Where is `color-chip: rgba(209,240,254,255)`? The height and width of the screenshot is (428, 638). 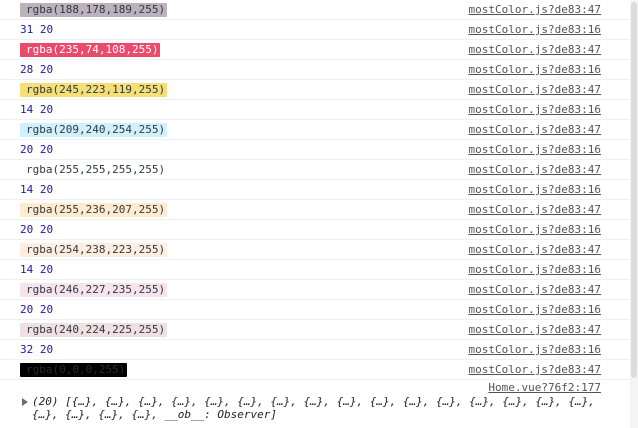 color-chip: rgba(209,240,254,255) is located at coordinates (94, 130).